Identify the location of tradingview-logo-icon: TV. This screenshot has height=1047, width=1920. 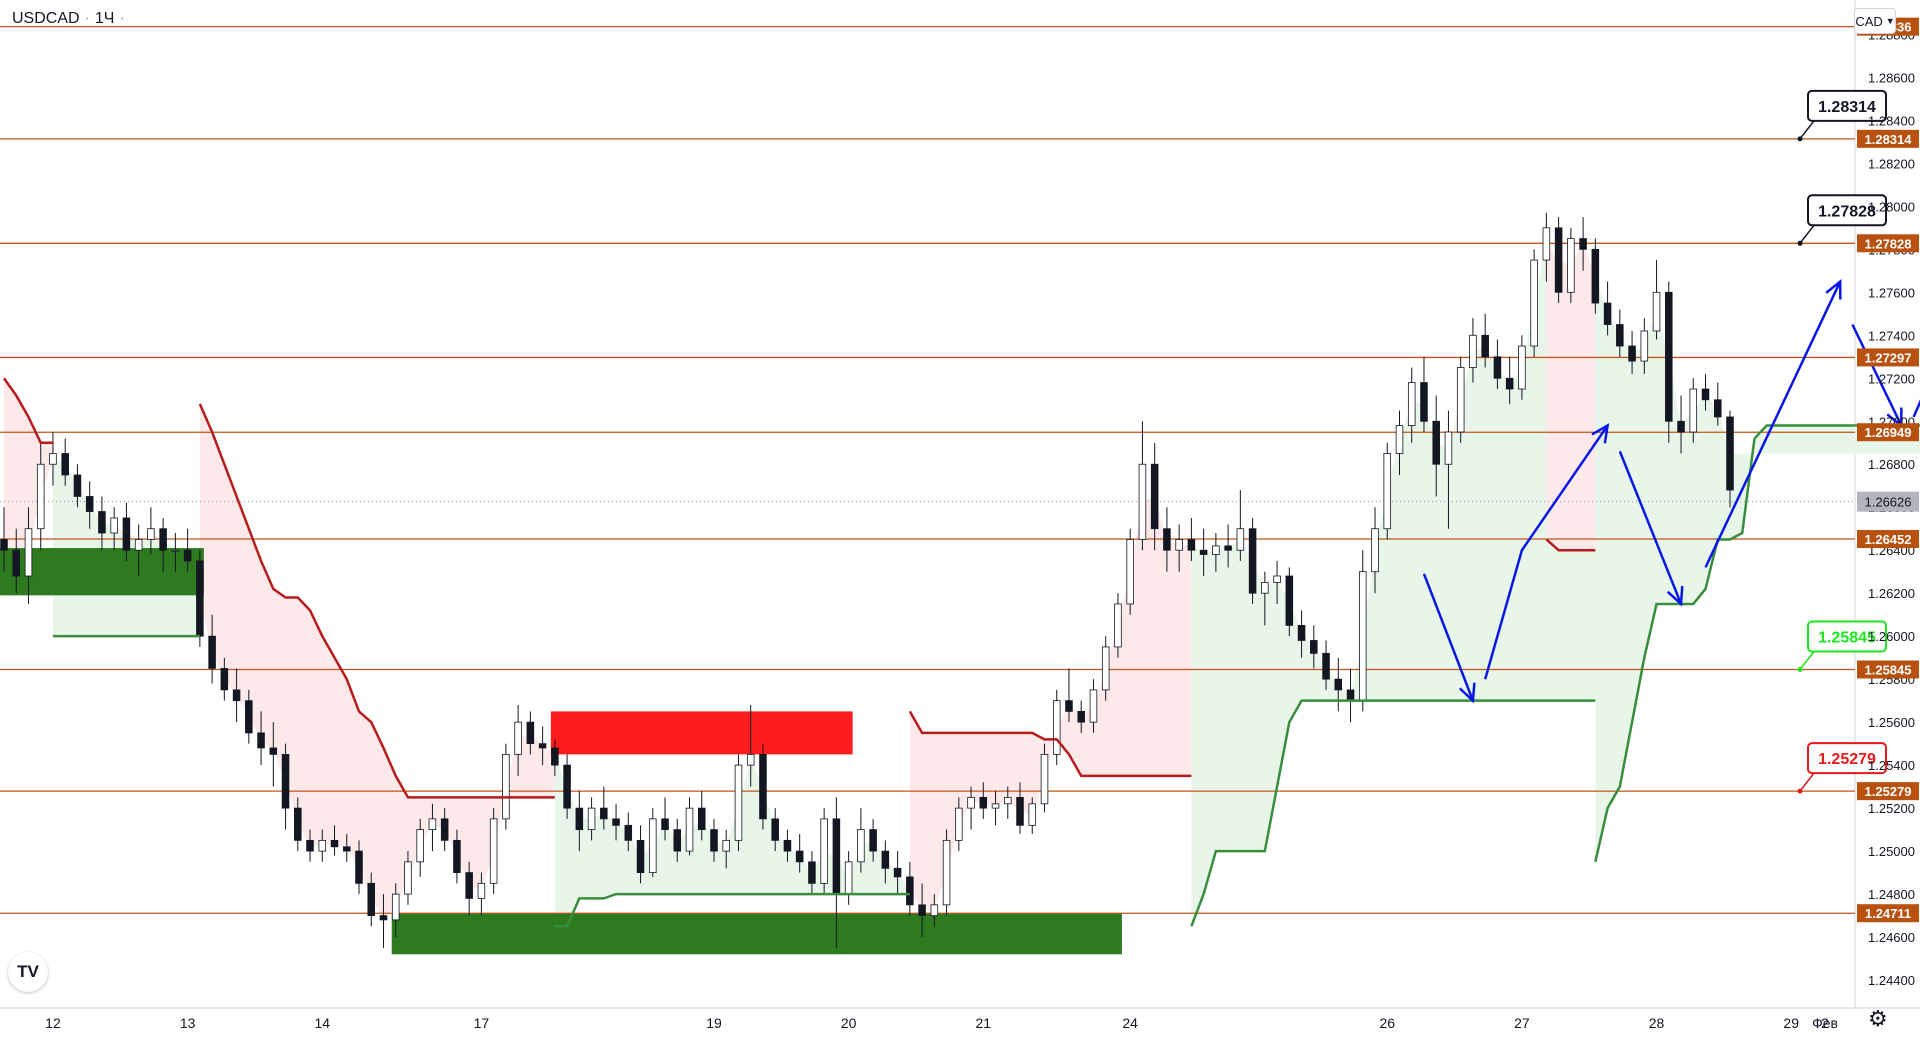
(28, 972).